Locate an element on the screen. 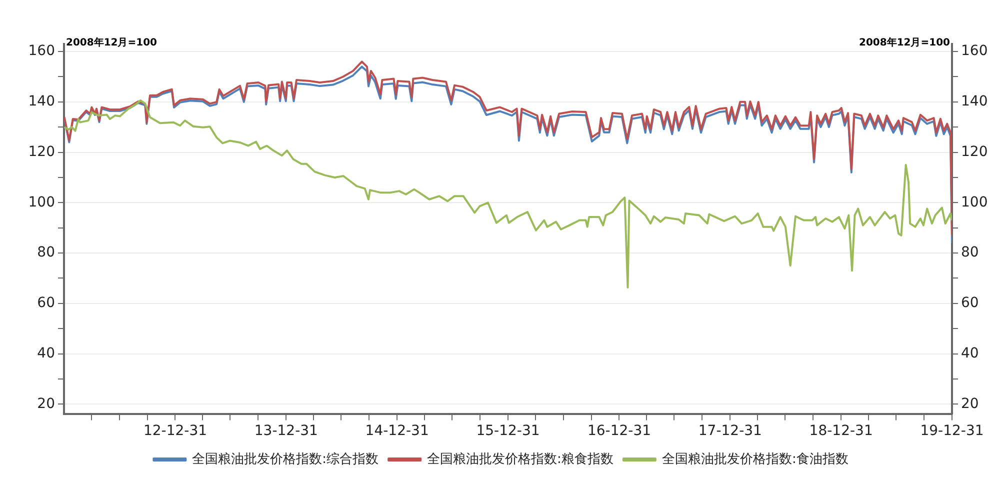 The height and width of the screenshot is (480, 997). y-tick-label: 40 is located at coordinates (46, 353).